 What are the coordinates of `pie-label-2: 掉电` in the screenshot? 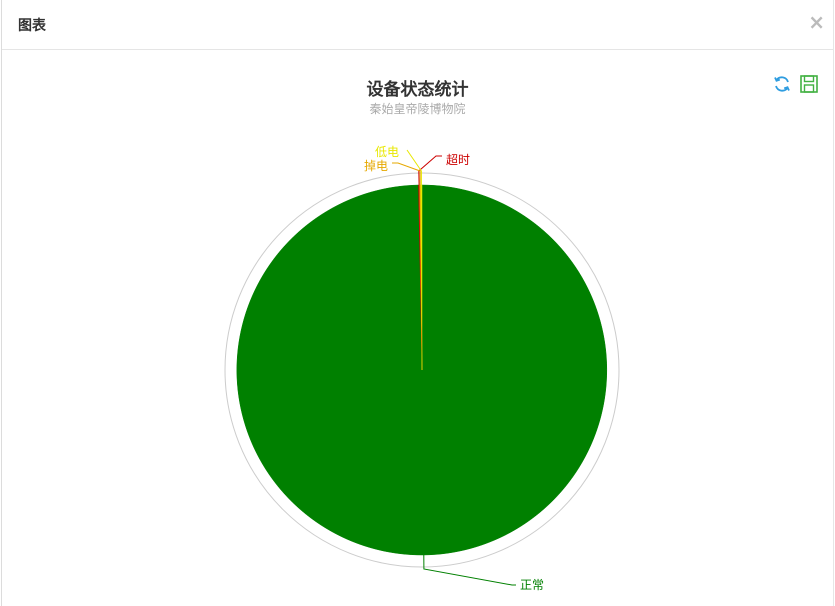 It's located at (376, 166).